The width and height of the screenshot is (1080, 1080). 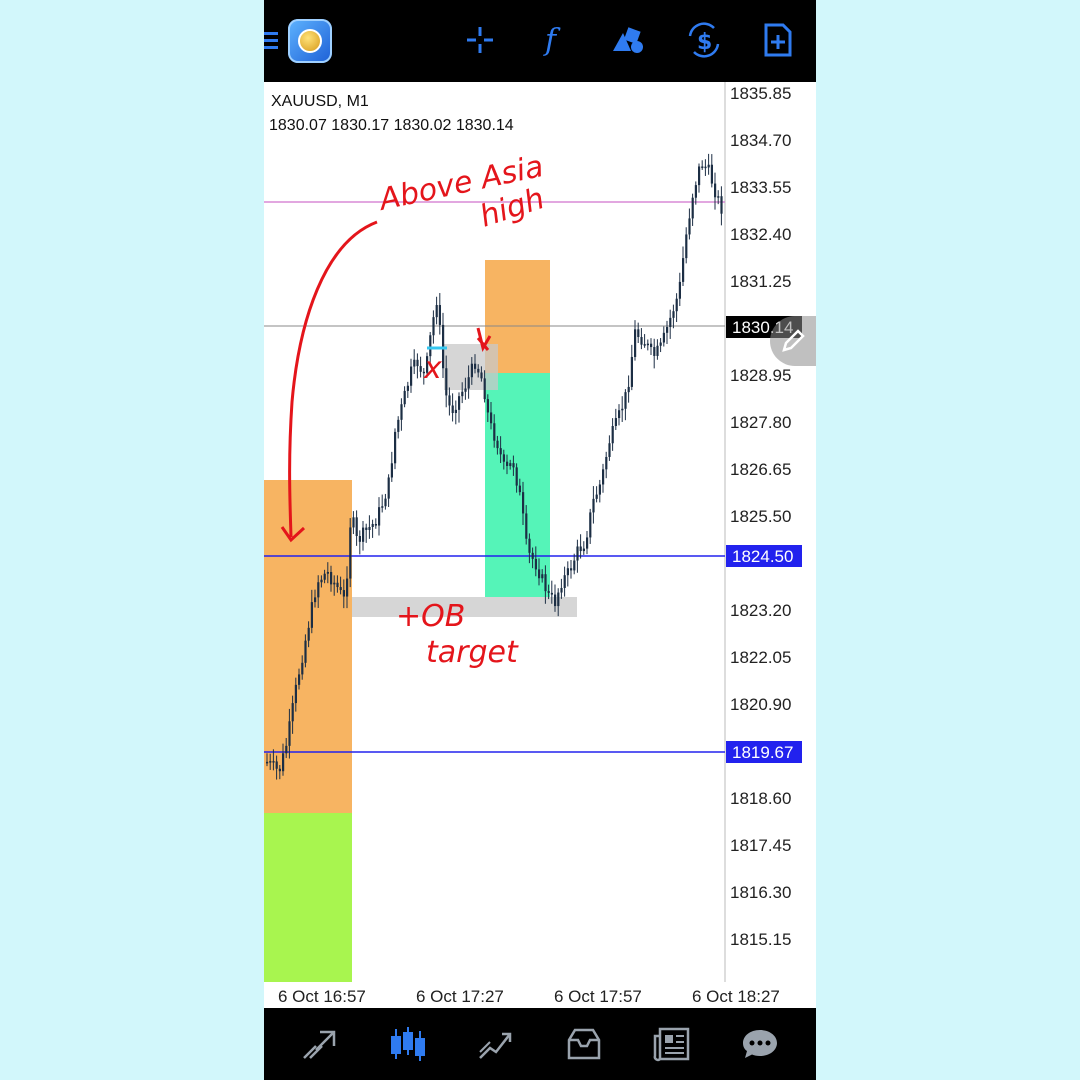 What do you see at coordinates (762, 556) in the screenshot?
I see `level-text-upper: 1824.50` at bounding box center [762, 556].